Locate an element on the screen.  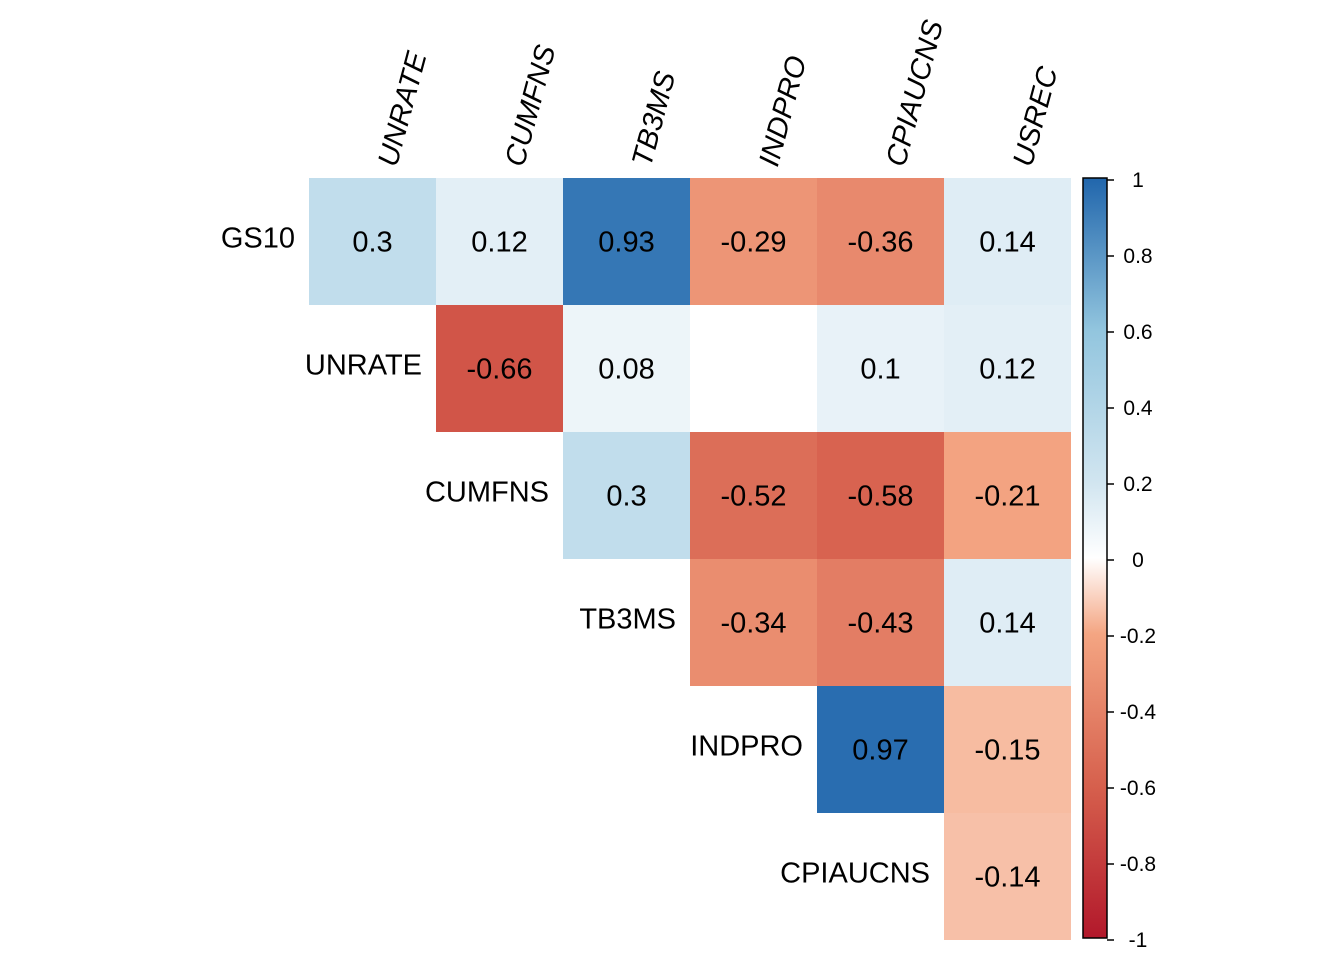
colorbar-tick-label: -1 is located at coordinates (1138, 940).